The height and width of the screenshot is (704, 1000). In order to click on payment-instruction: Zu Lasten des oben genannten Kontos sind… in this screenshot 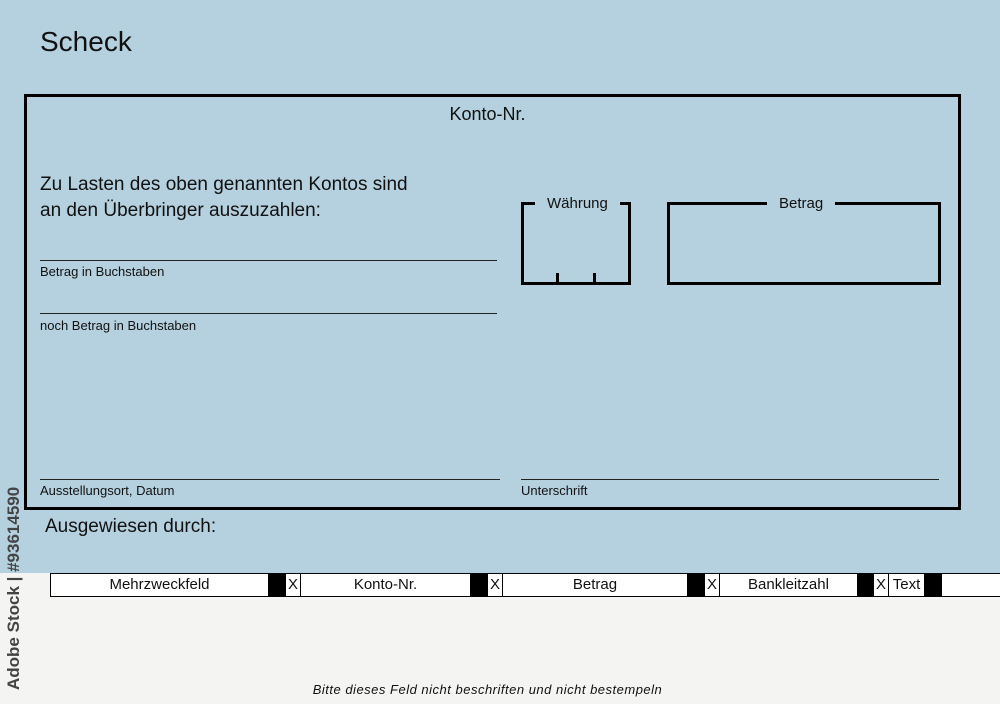, I will do `click(224, 198)`.